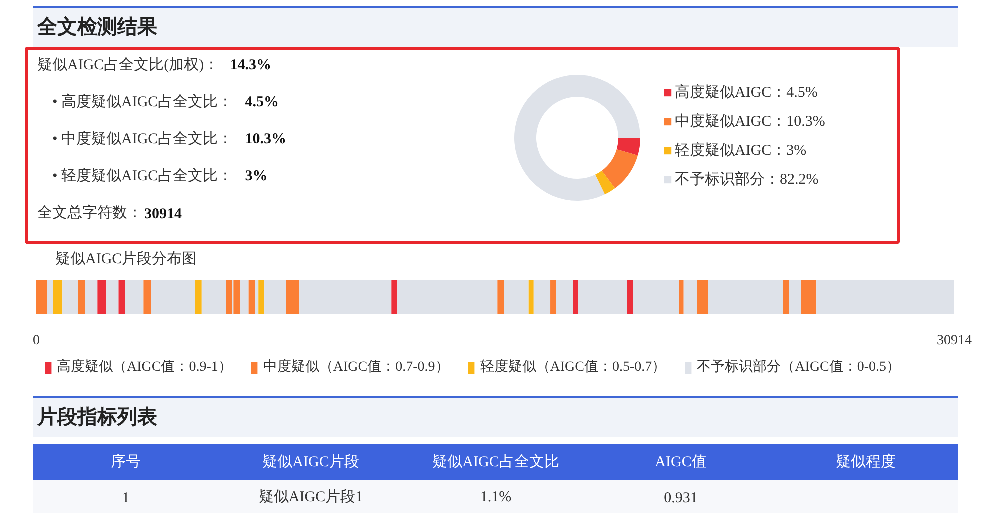 Image resolution: width=987 pixels, height=513 pixels. I want to click on text: 14.3%, so click(251, 66).